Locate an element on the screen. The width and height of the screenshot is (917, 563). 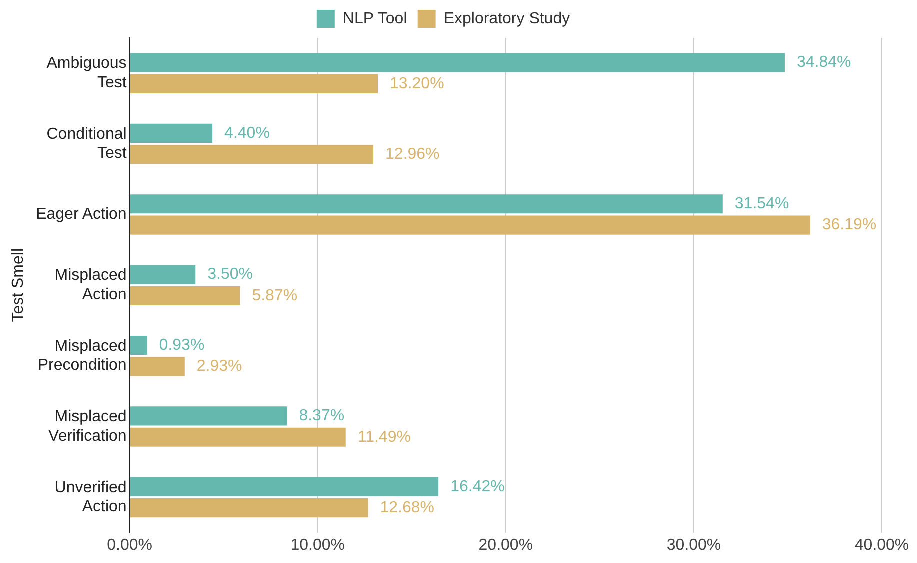
legend-label: Exploratory Study is located at coordinates (507, 19).